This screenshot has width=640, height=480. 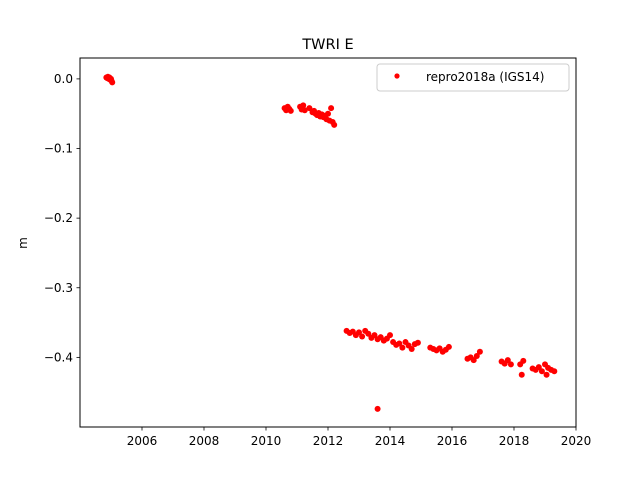 What do you see at coordinates (23, 243) in the screenshot?
I see `y-axis-label: m` at bounding box center [23, 243].